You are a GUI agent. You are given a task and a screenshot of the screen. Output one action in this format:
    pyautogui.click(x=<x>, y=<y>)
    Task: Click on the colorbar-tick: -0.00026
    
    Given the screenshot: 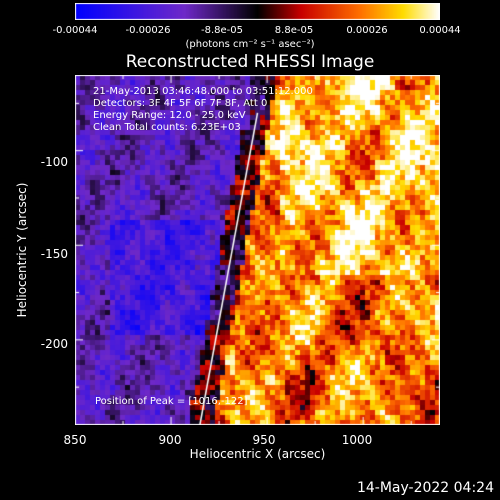 What is the action you would take?
    pyautogui.click(x=148, y=30)
    